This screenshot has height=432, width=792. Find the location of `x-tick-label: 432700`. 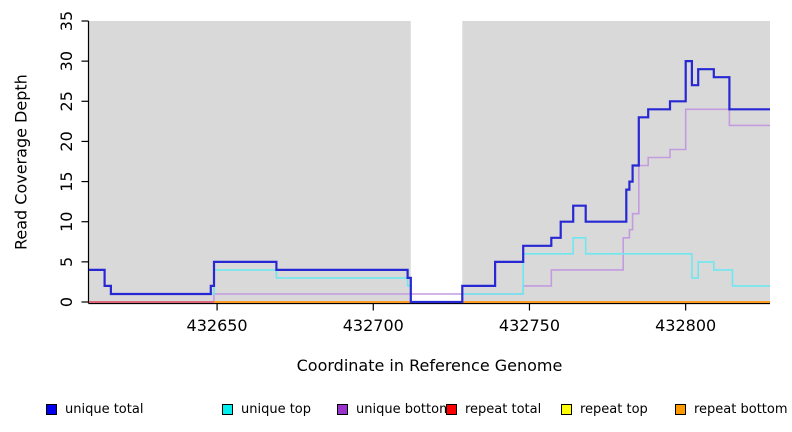

x-tick-label: 432700 is located at coordinates (373, 325).